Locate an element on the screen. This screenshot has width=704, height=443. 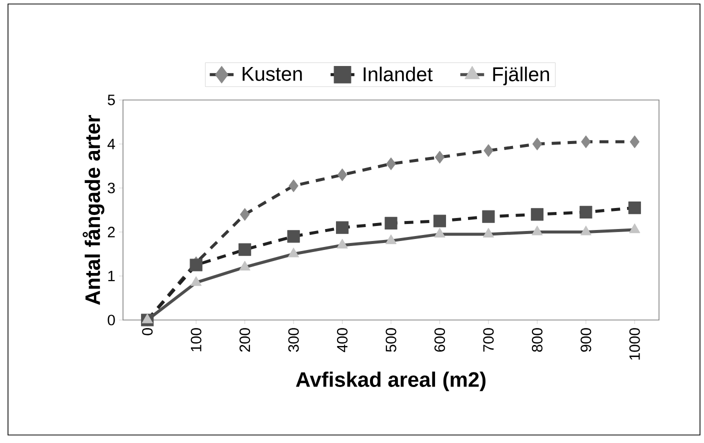
x-tick-label: 0 is located at coordinates (147, 332).